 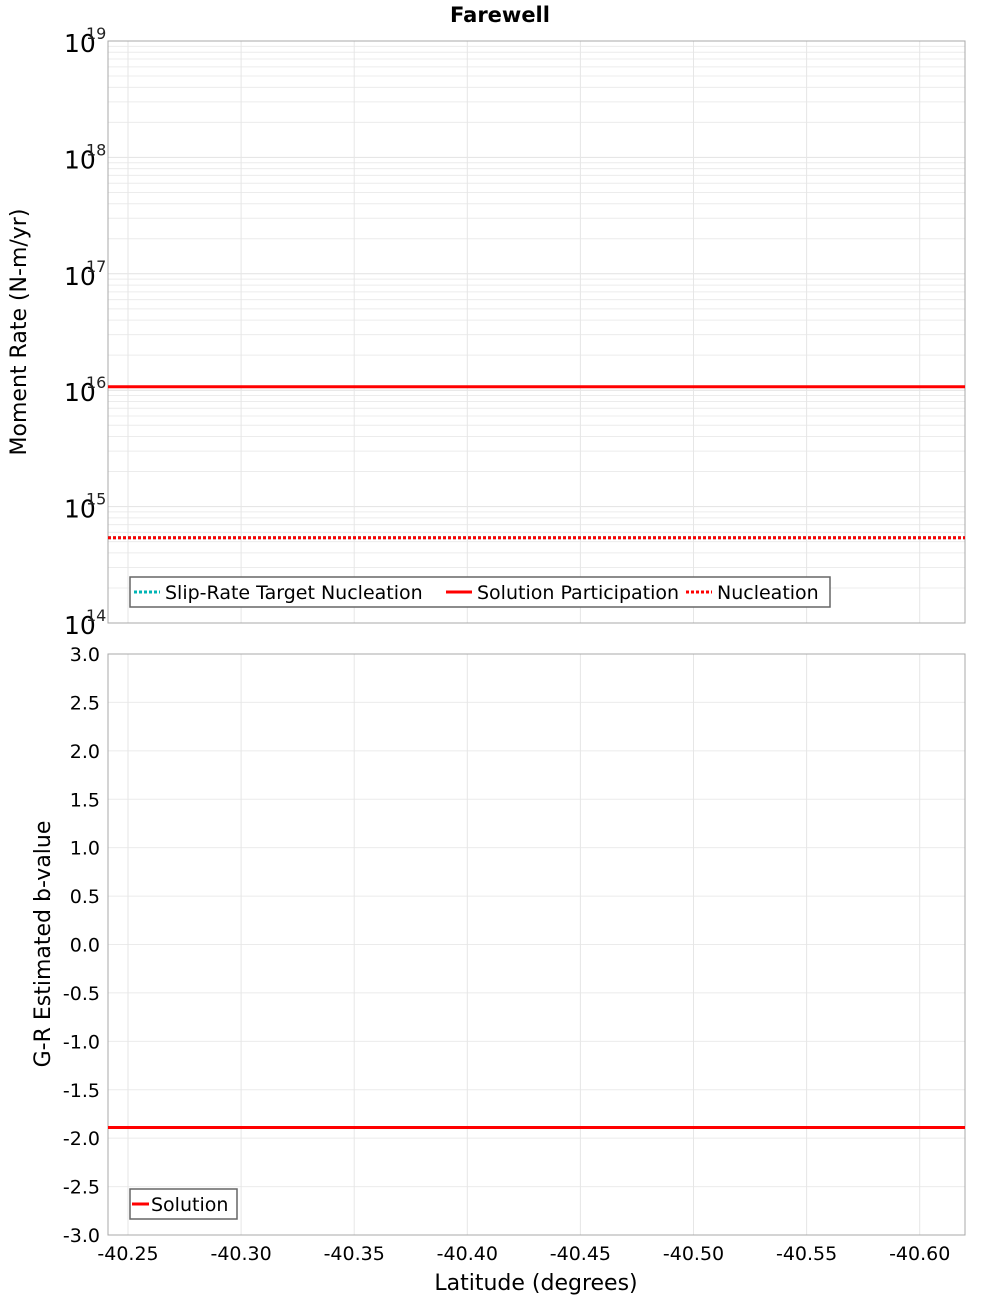 What do you see at coordinates (96, 499) in the screenshot?
I see `y-tick-exponent: 15` at bounding box center [96, 499].